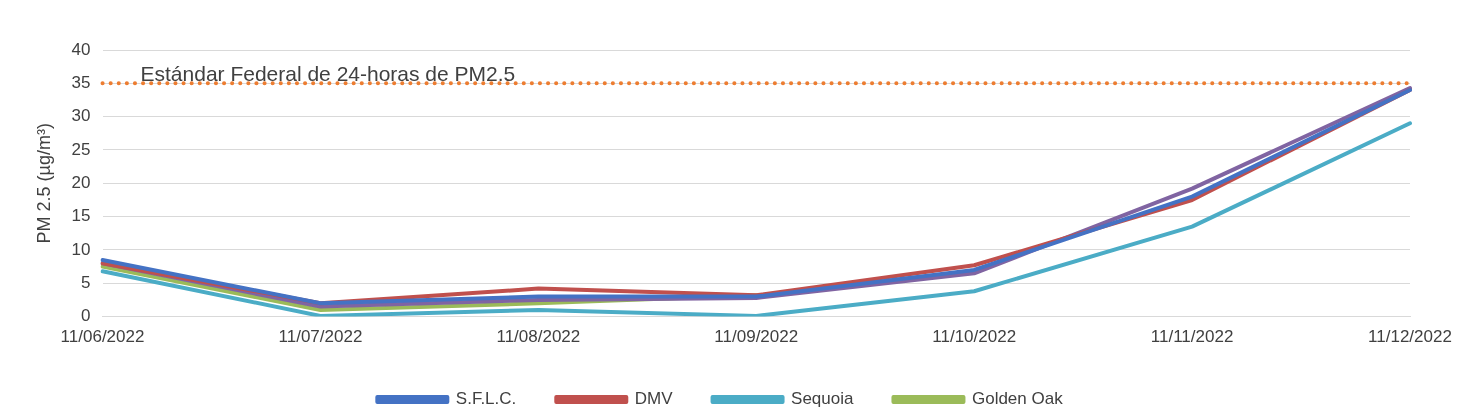 This screenshot has width=1470, height=418. What do you see at coordinates (81, 49) in the screenshot?
I see `y-tick-label: 40` at bounding box center [81, 49].